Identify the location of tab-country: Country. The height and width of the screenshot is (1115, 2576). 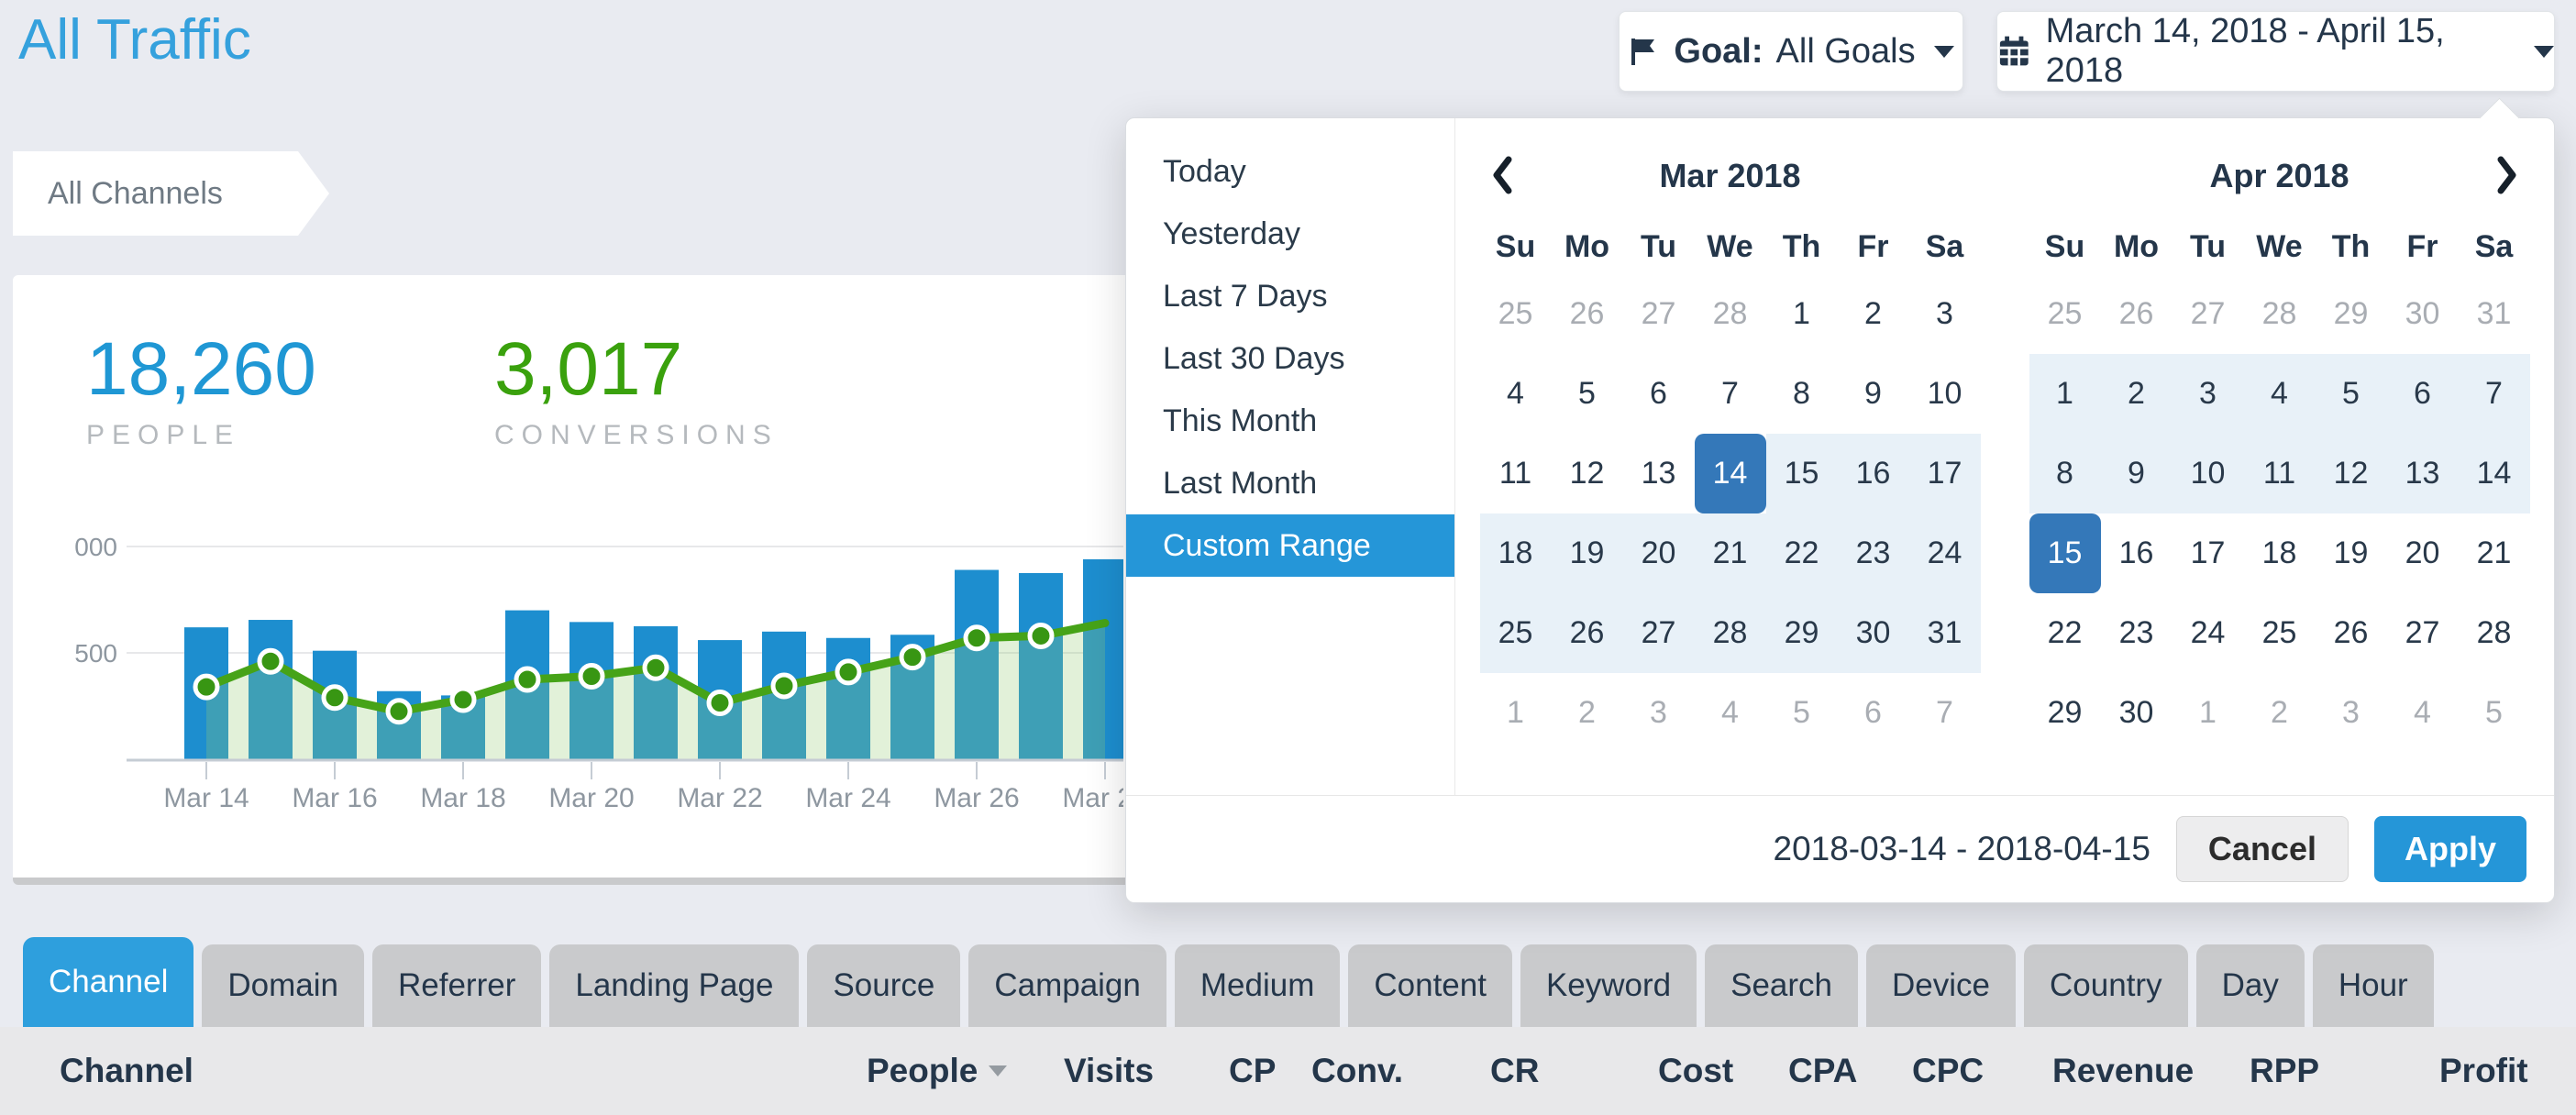
(2106, 985).